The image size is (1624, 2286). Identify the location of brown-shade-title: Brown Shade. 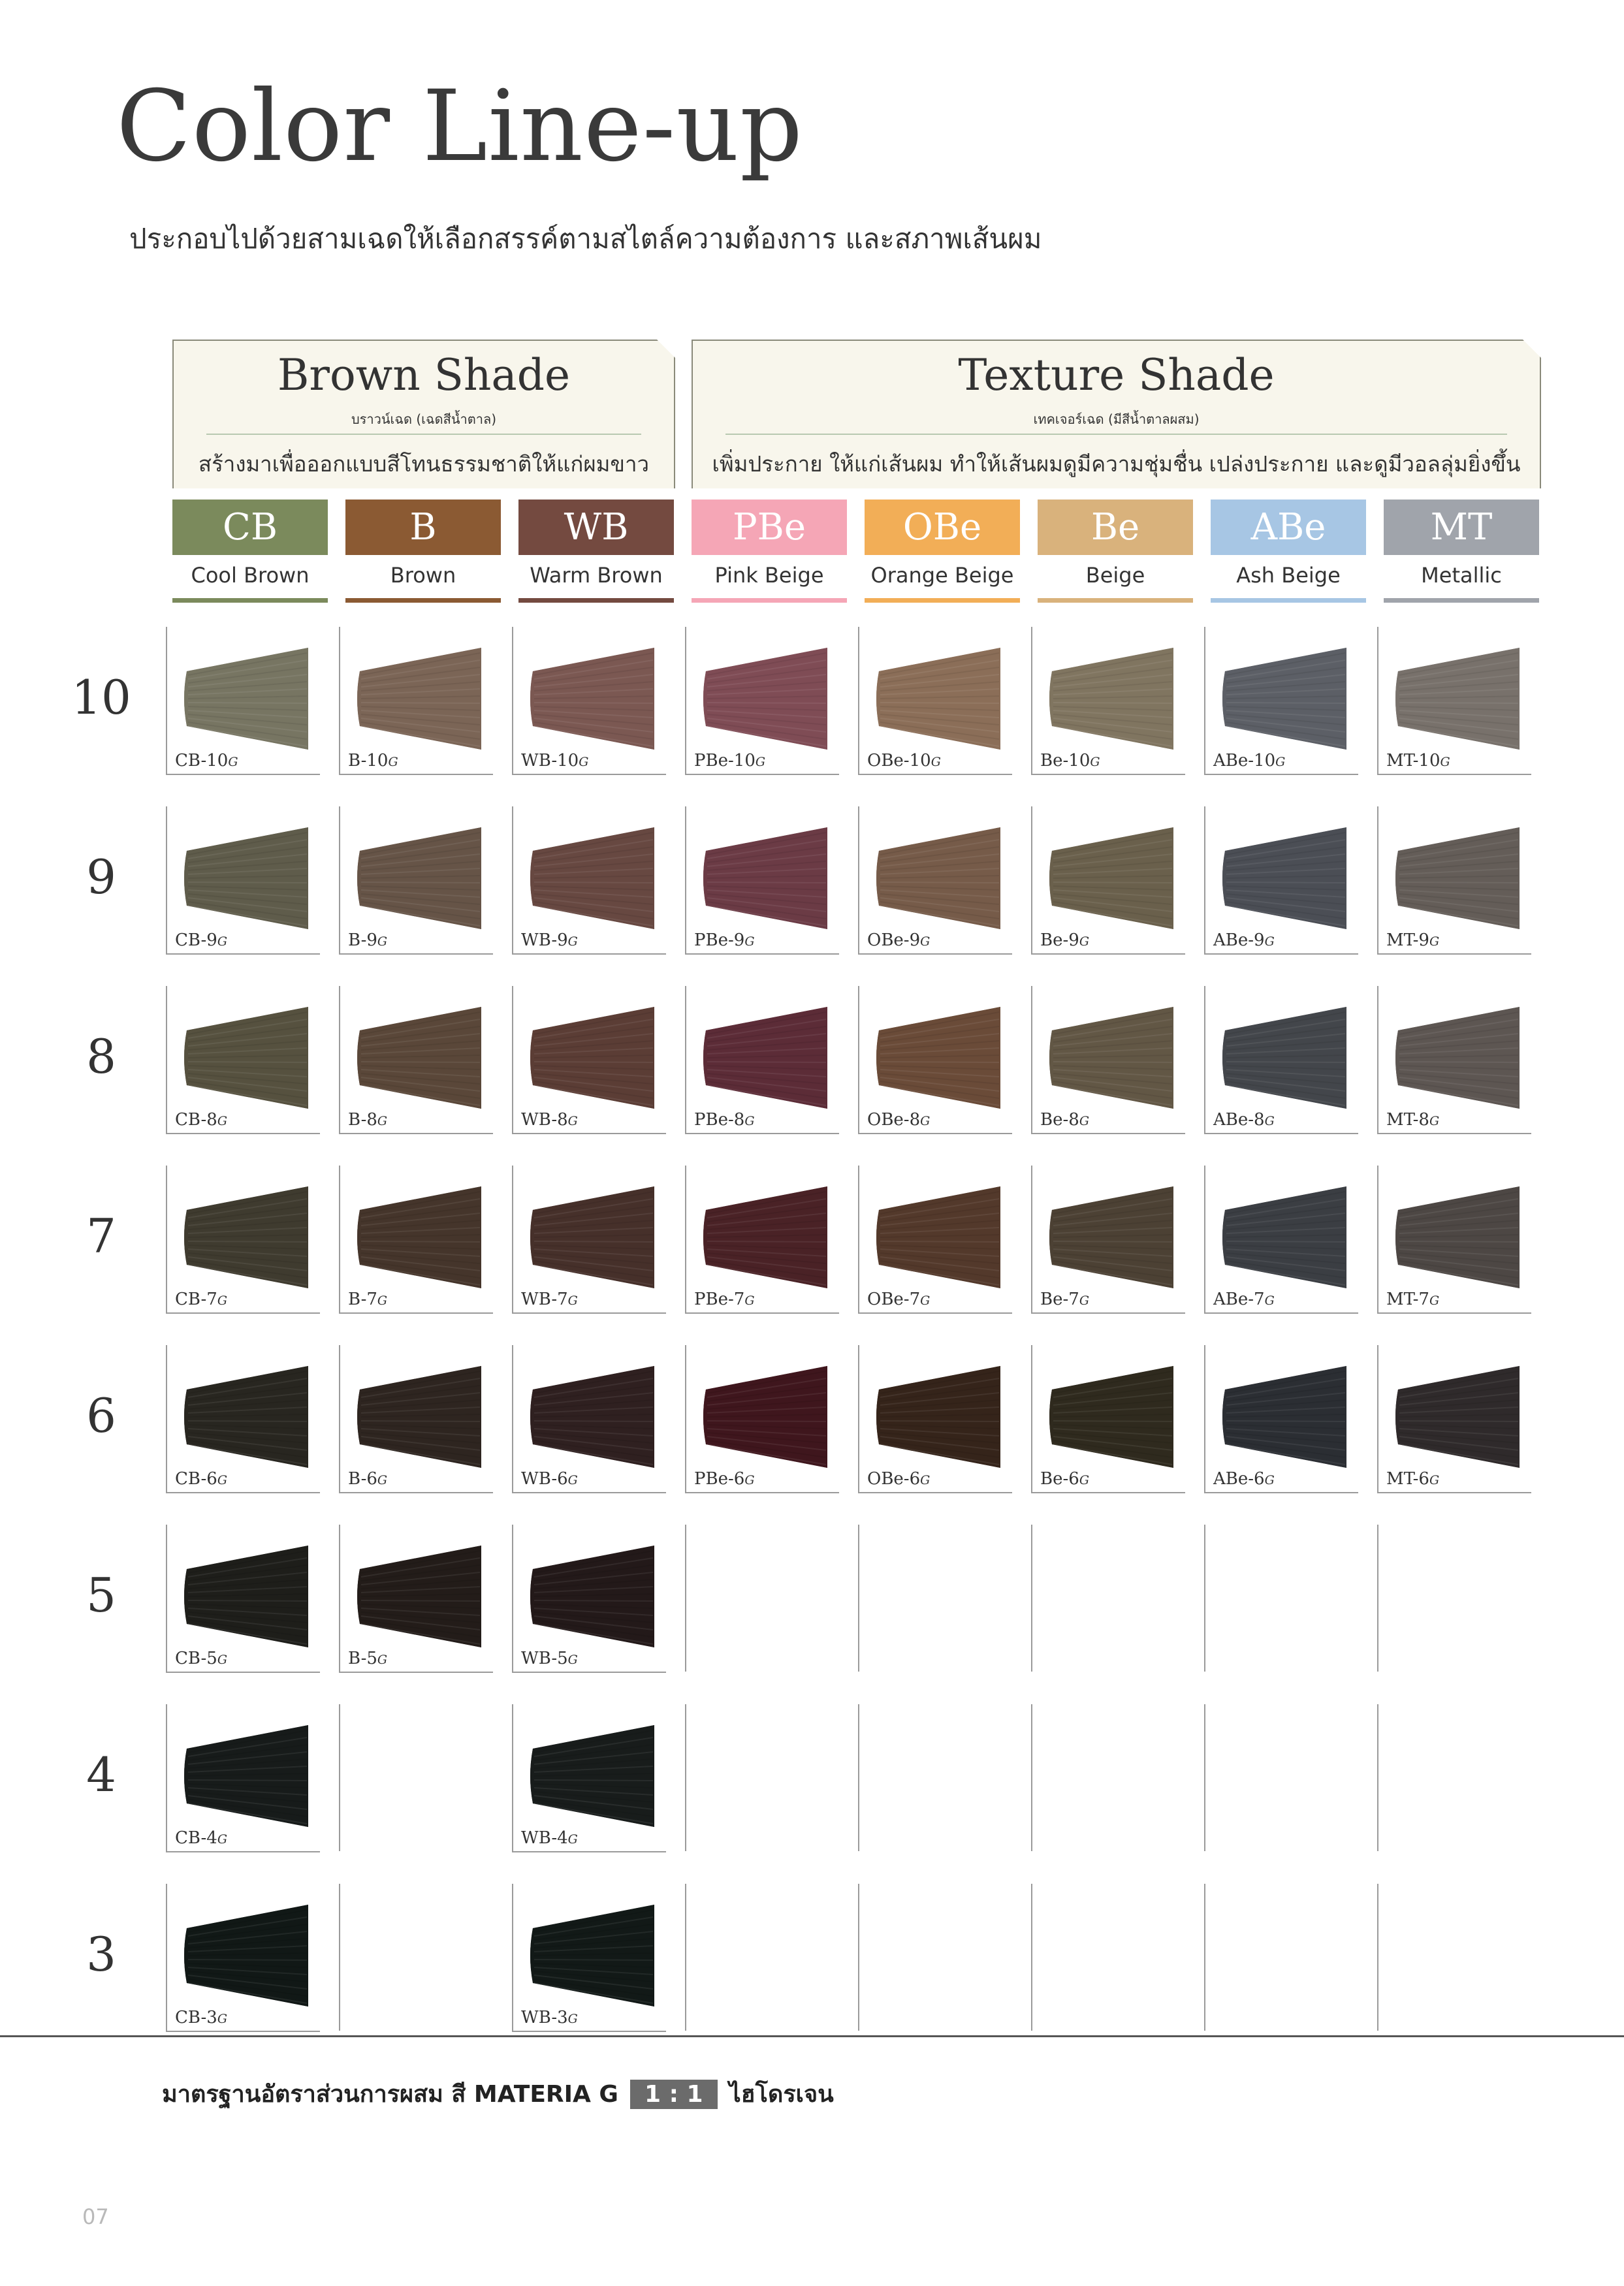
(424, 375).